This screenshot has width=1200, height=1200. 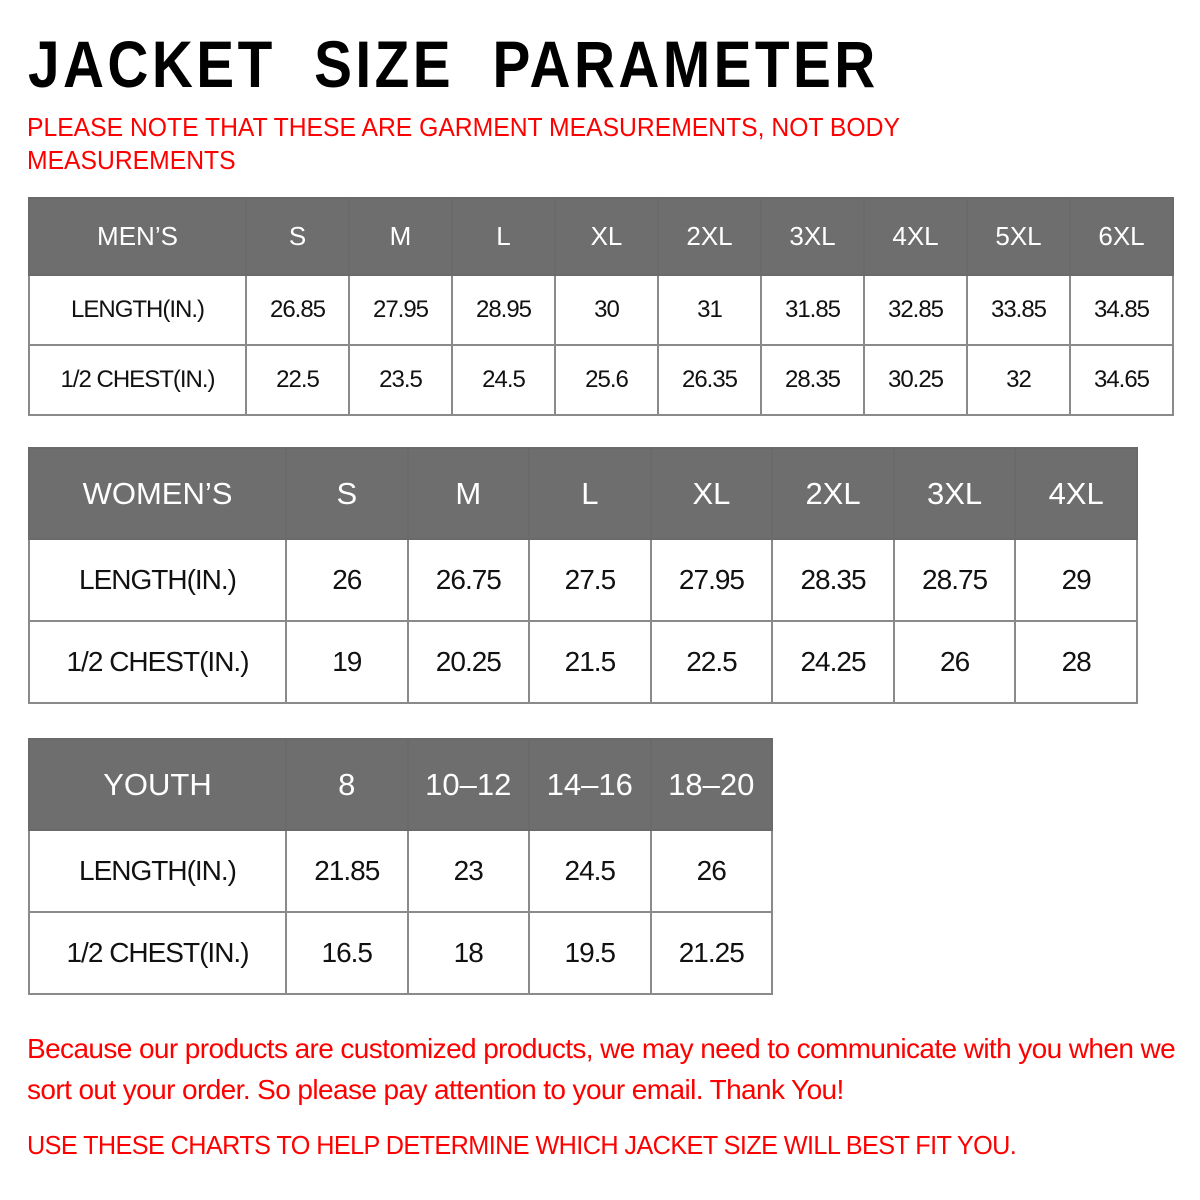 I want to click on measurement-cell: 30, so click(x=606, y=310).